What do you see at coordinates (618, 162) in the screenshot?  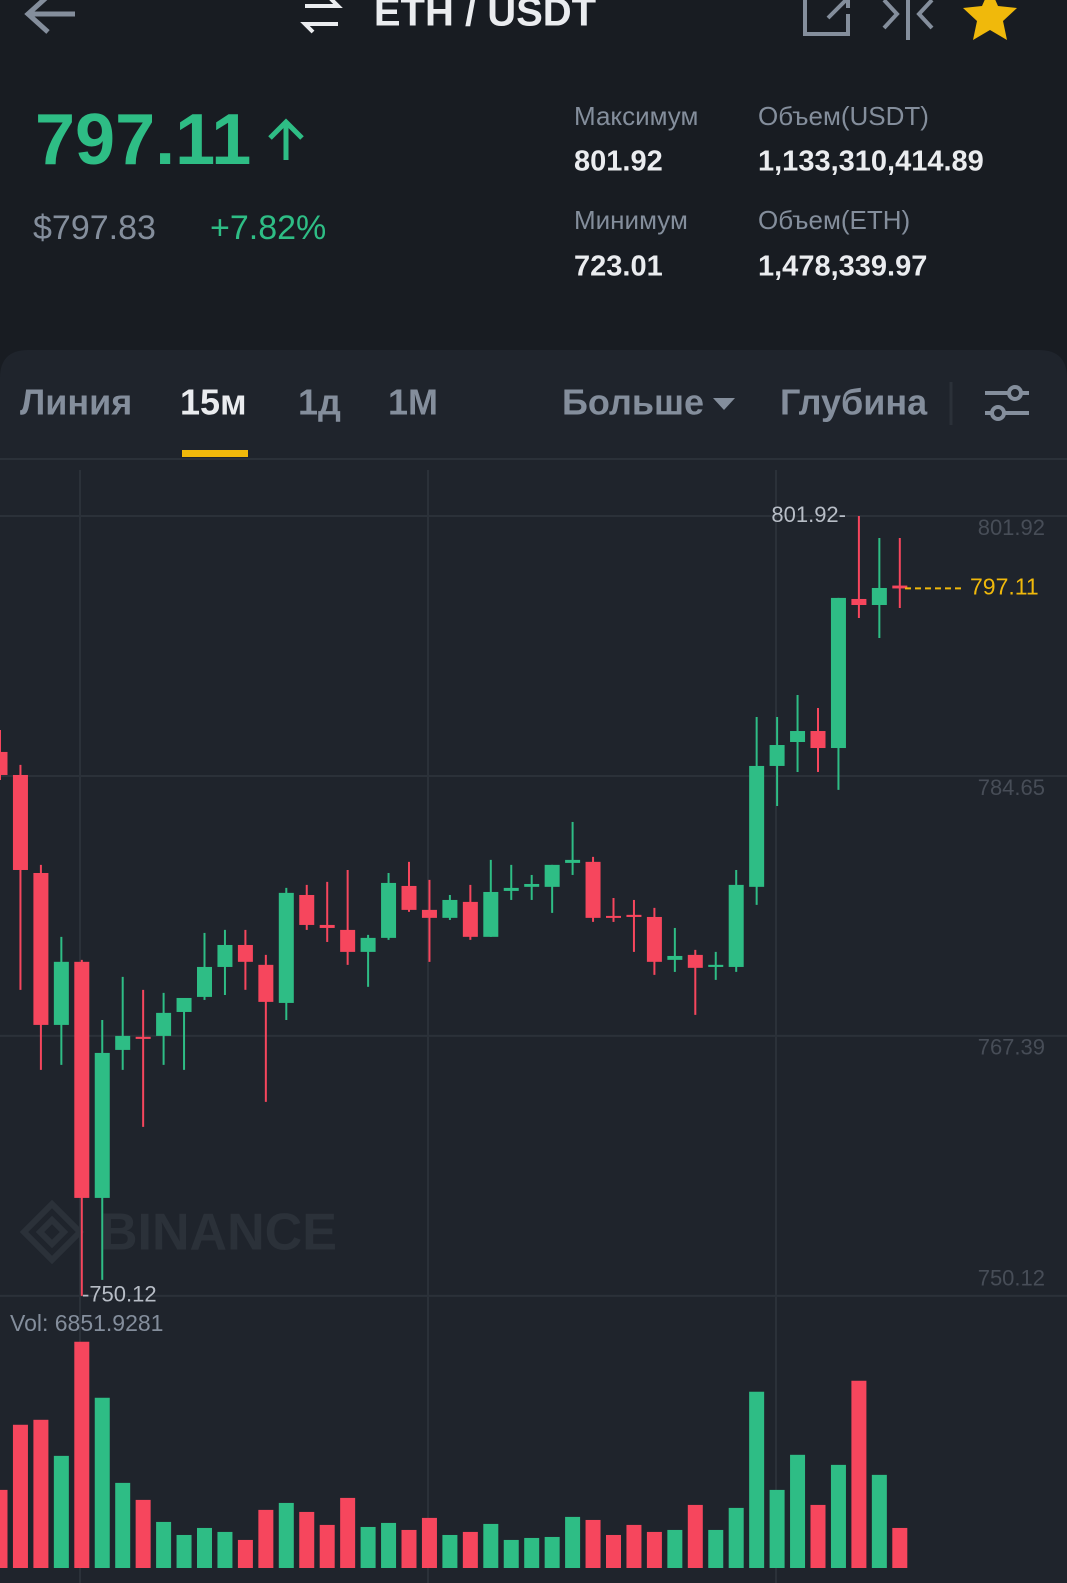 I see `stat-value: 801.92` at bounding box center [618, 162].